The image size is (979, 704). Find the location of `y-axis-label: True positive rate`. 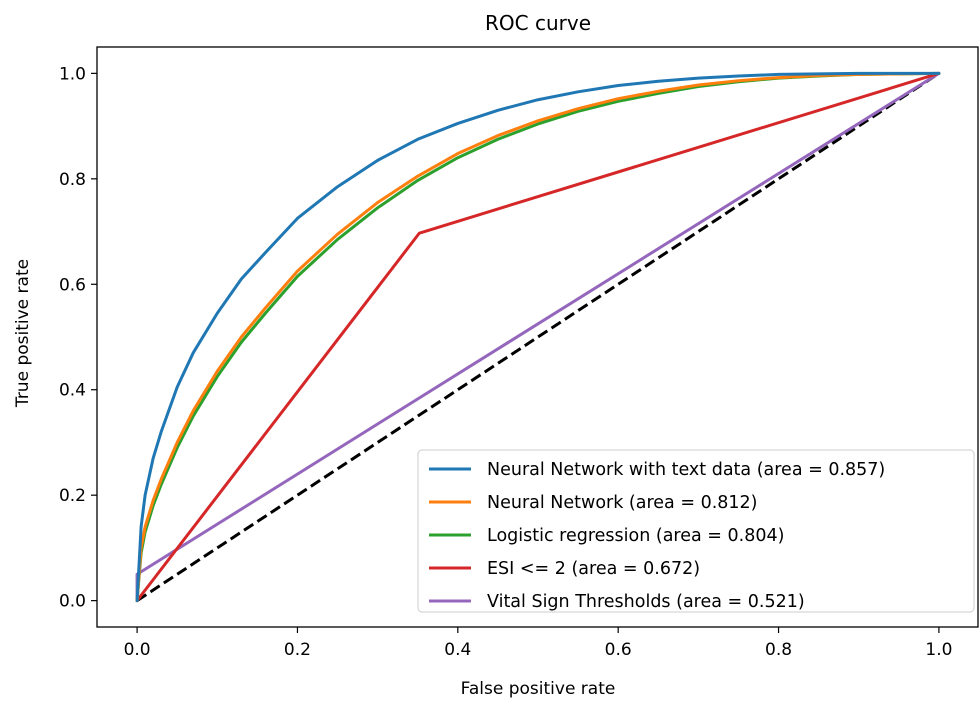

y-axis-label: True positive rate is located at coordinates (23, 333).